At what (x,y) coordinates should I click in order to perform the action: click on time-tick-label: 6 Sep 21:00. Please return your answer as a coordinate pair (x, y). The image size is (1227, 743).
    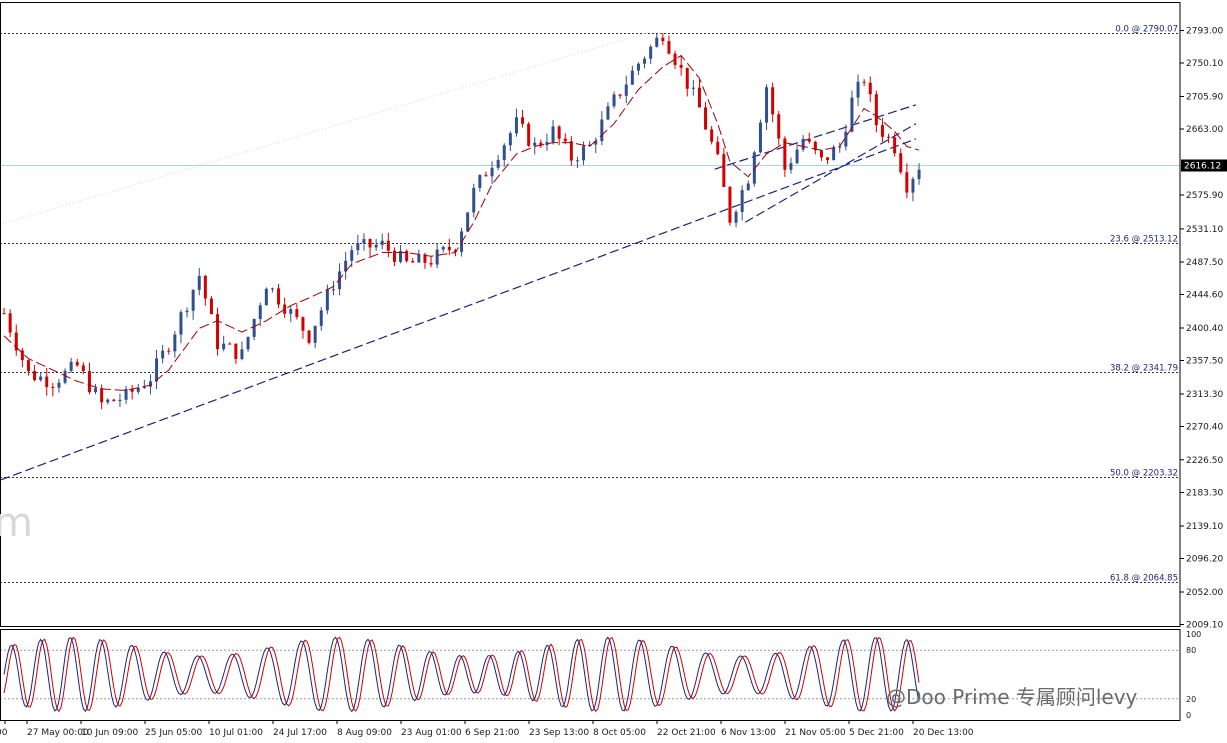
    Looking at the image, I should click on (492, 733).